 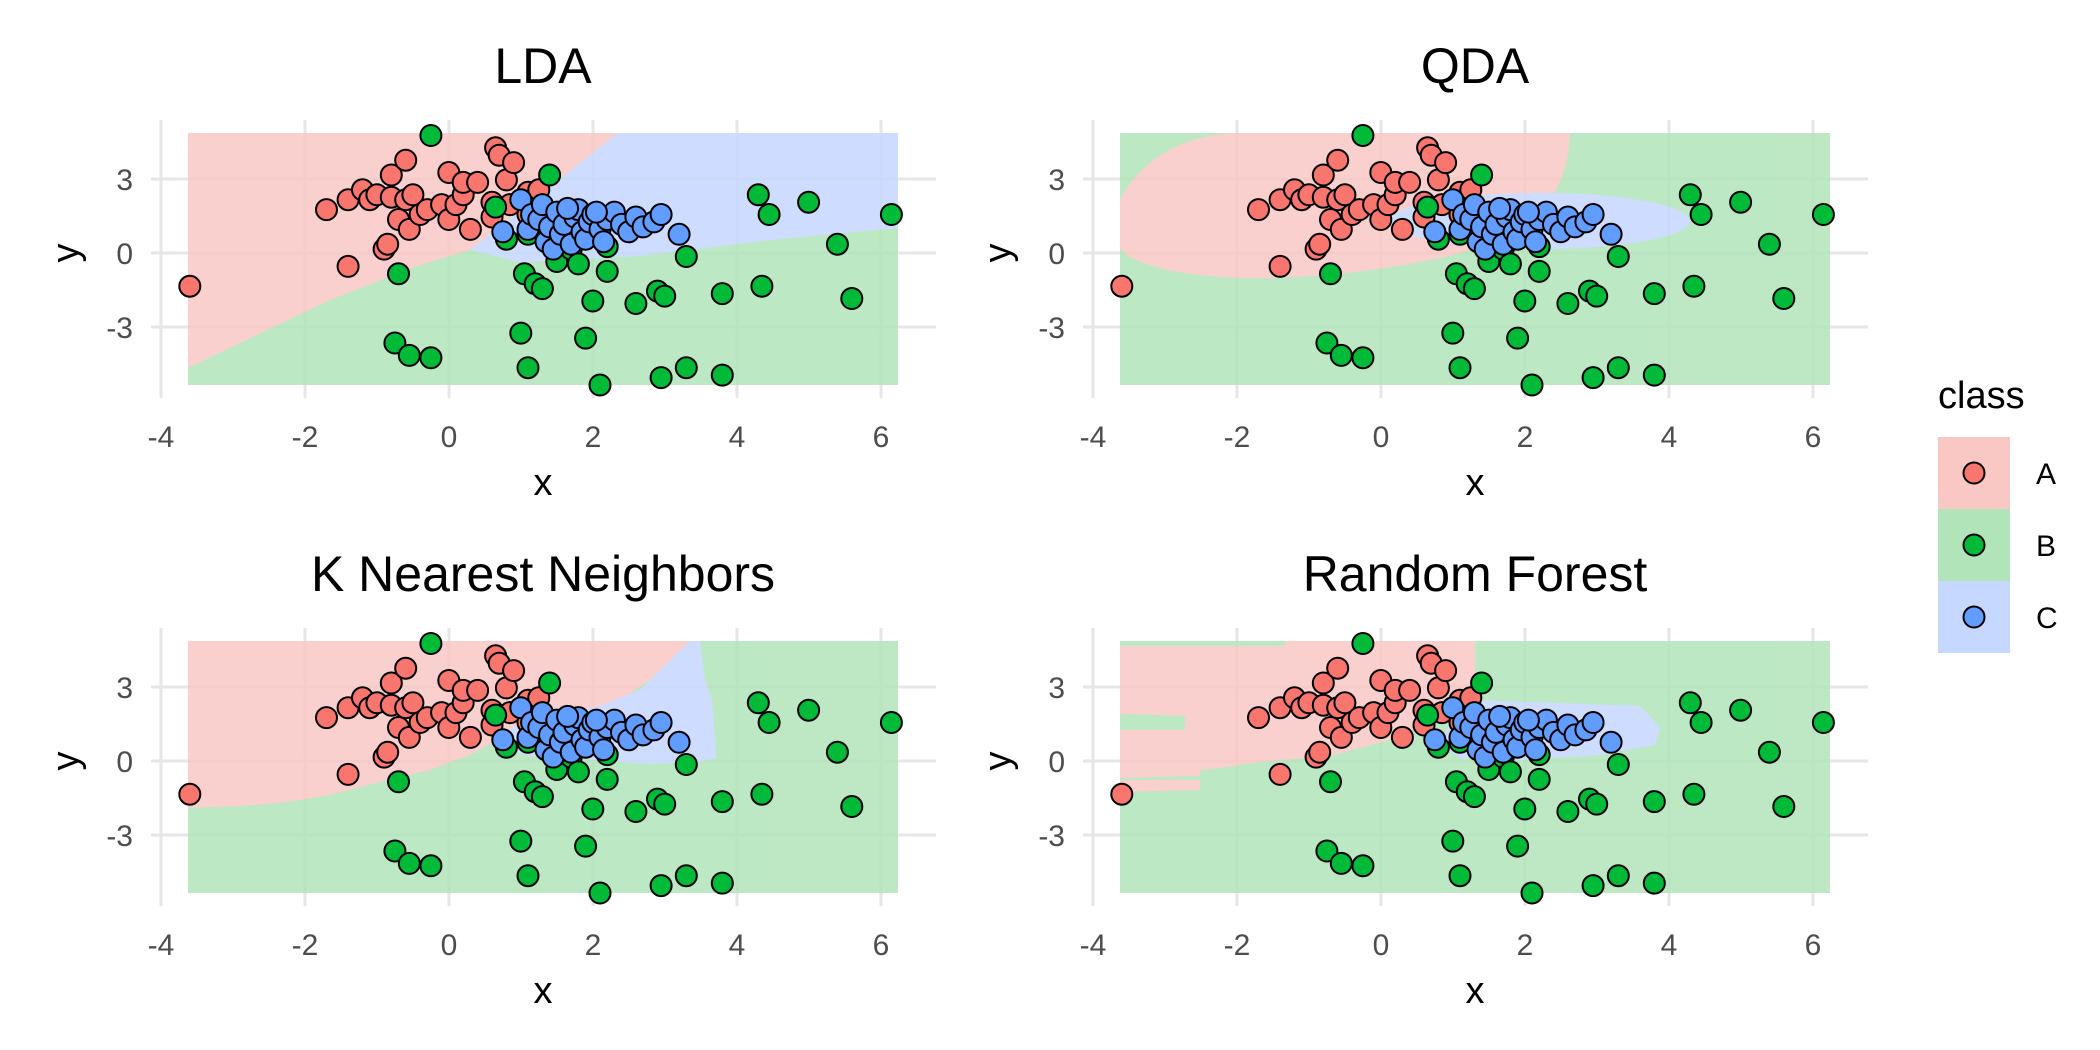 I want to click on legend-title: class, so click(x=1981, y=396).